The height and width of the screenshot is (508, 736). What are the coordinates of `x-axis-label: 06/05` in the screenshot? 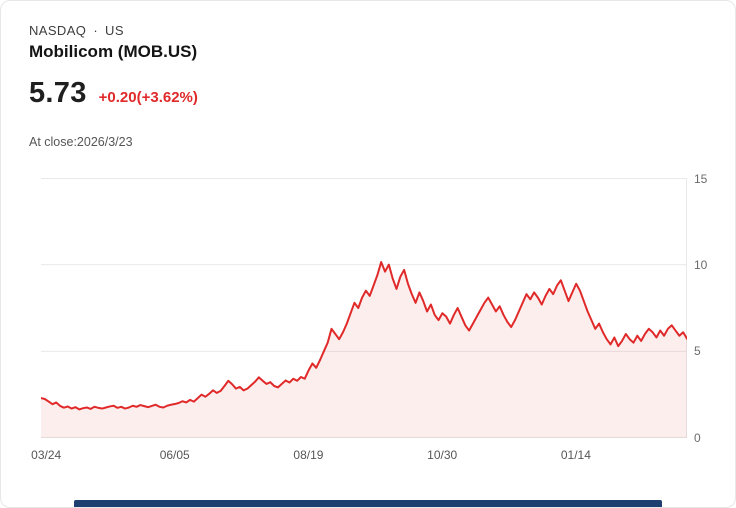 It's located at (174, 455).